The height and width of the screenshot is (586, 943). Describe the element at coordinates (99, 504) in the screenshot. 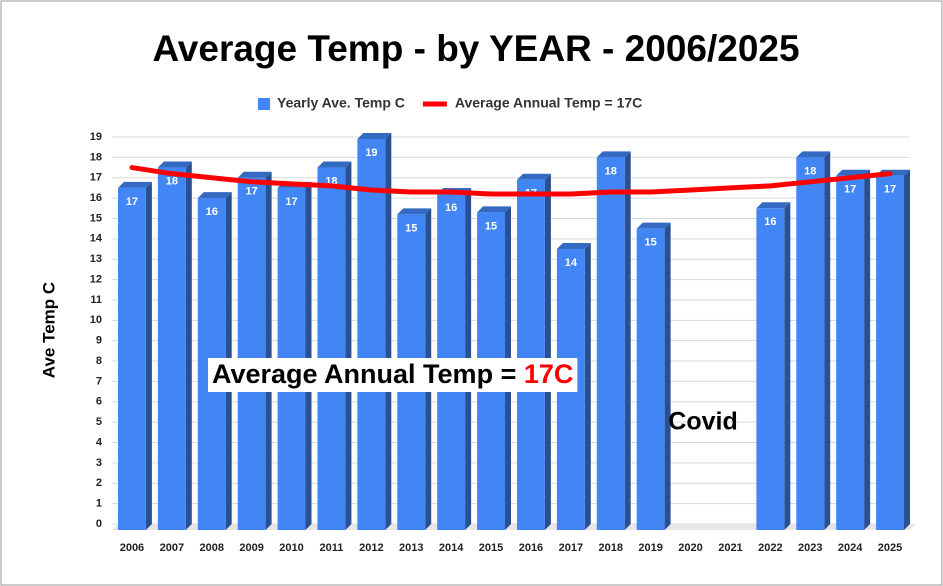

I see `y-tick-label: 1` at that location.